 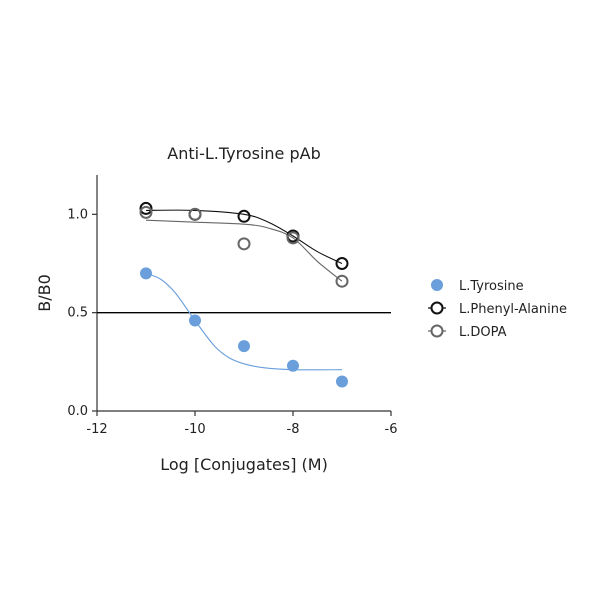 What do you see at coordinates (437, 285) in the screenshot?
I see `legend-marker-l-tyrosine` at bounding box center [437, 285].